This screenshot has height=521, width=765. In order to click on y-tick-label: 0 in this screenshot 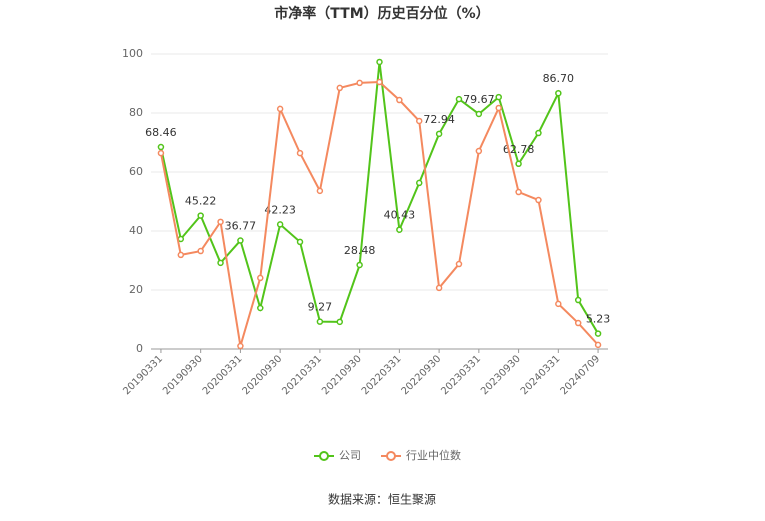, I will do `click(139, 348)`.